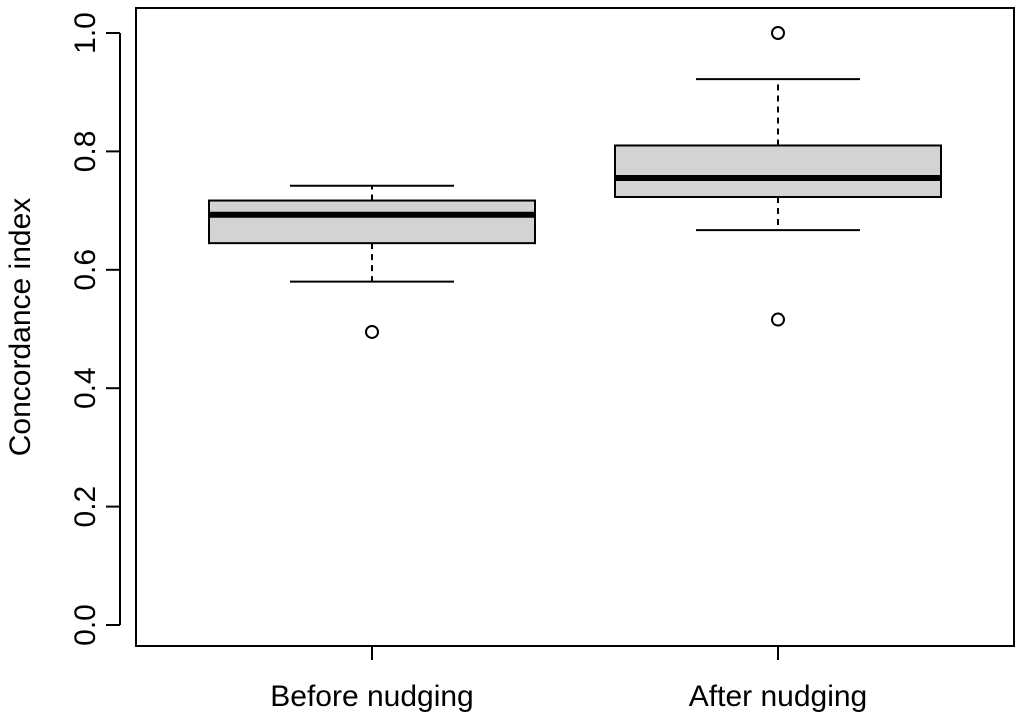 This screenshot has height=718, width=1024. I want to click on y-axis-ticks: 0.0 0.2 0.4 0.6 0.8 1.0, so click(94, 329).